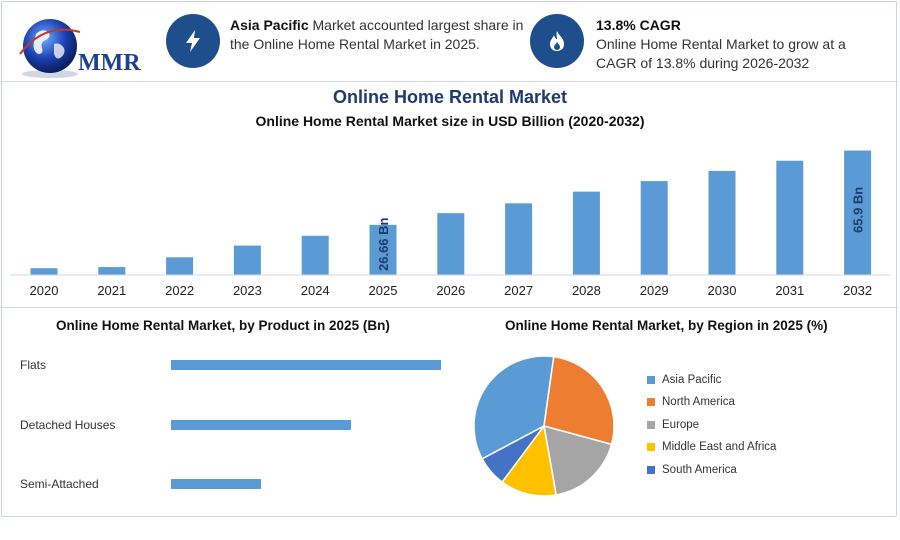 This screenshot has height=540, width=900. Describe the element at coordinates (513, 454) in the screenshot. I see `pie-slice-south-america` at that location.